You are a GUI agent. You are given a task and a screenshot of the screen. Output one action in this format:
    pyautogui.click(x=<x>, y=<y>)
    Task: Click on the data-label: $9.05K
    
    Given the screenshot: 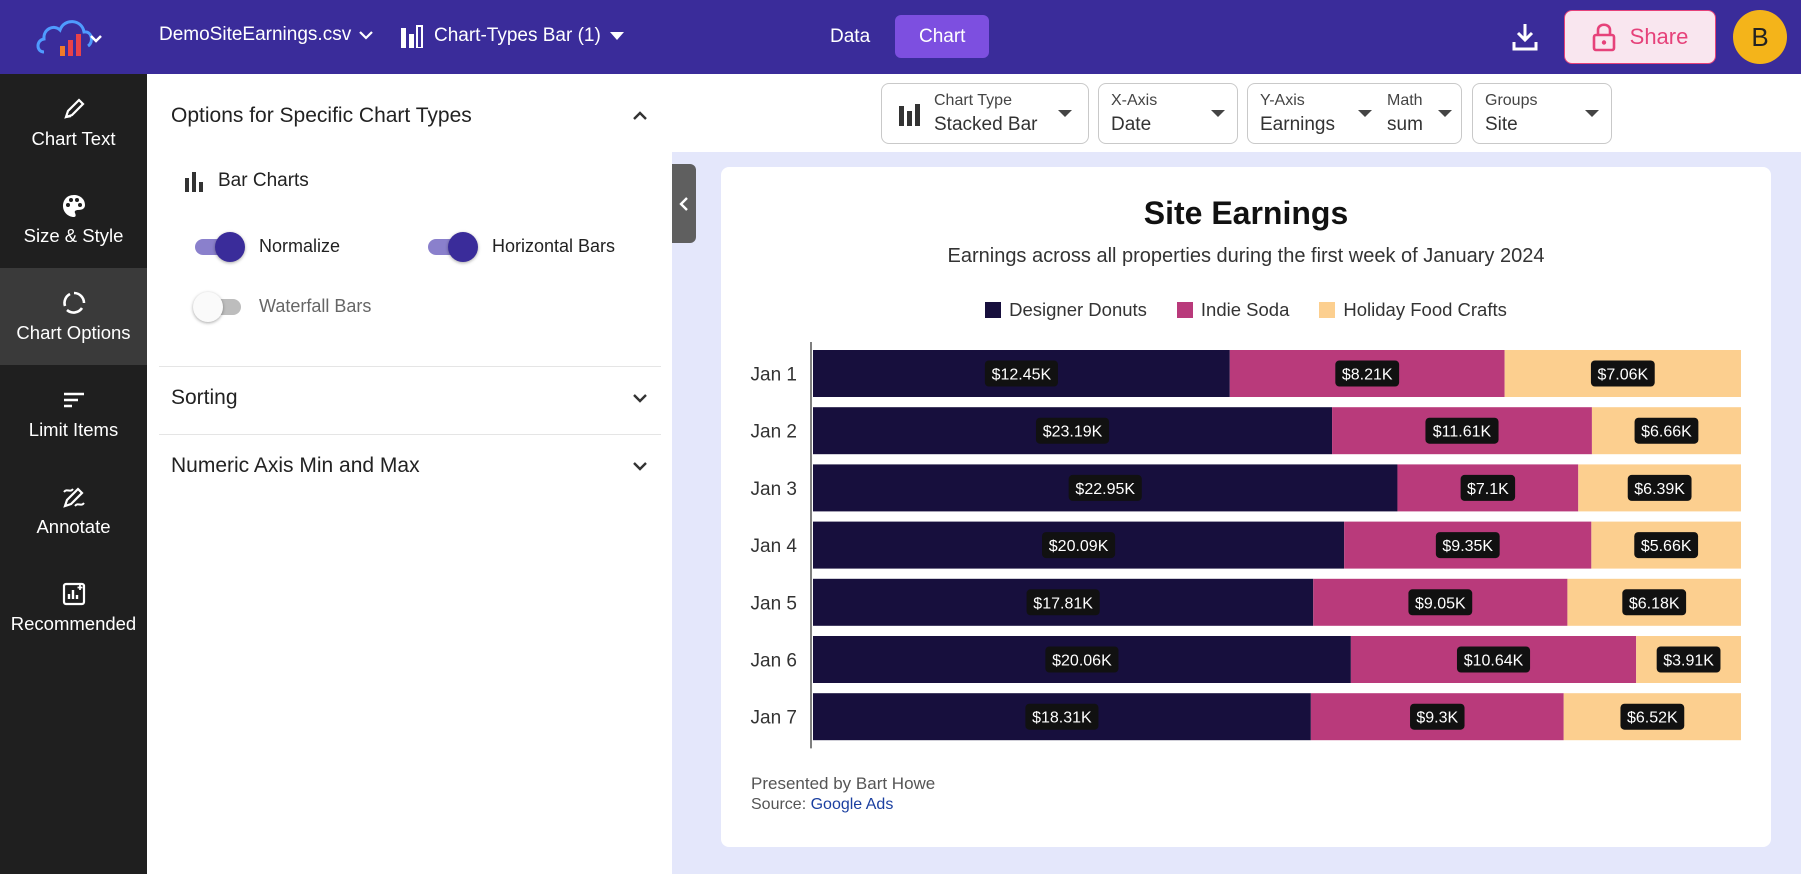 What is the action you would take?
    pyautogui.click(x=1440, y=603)
    